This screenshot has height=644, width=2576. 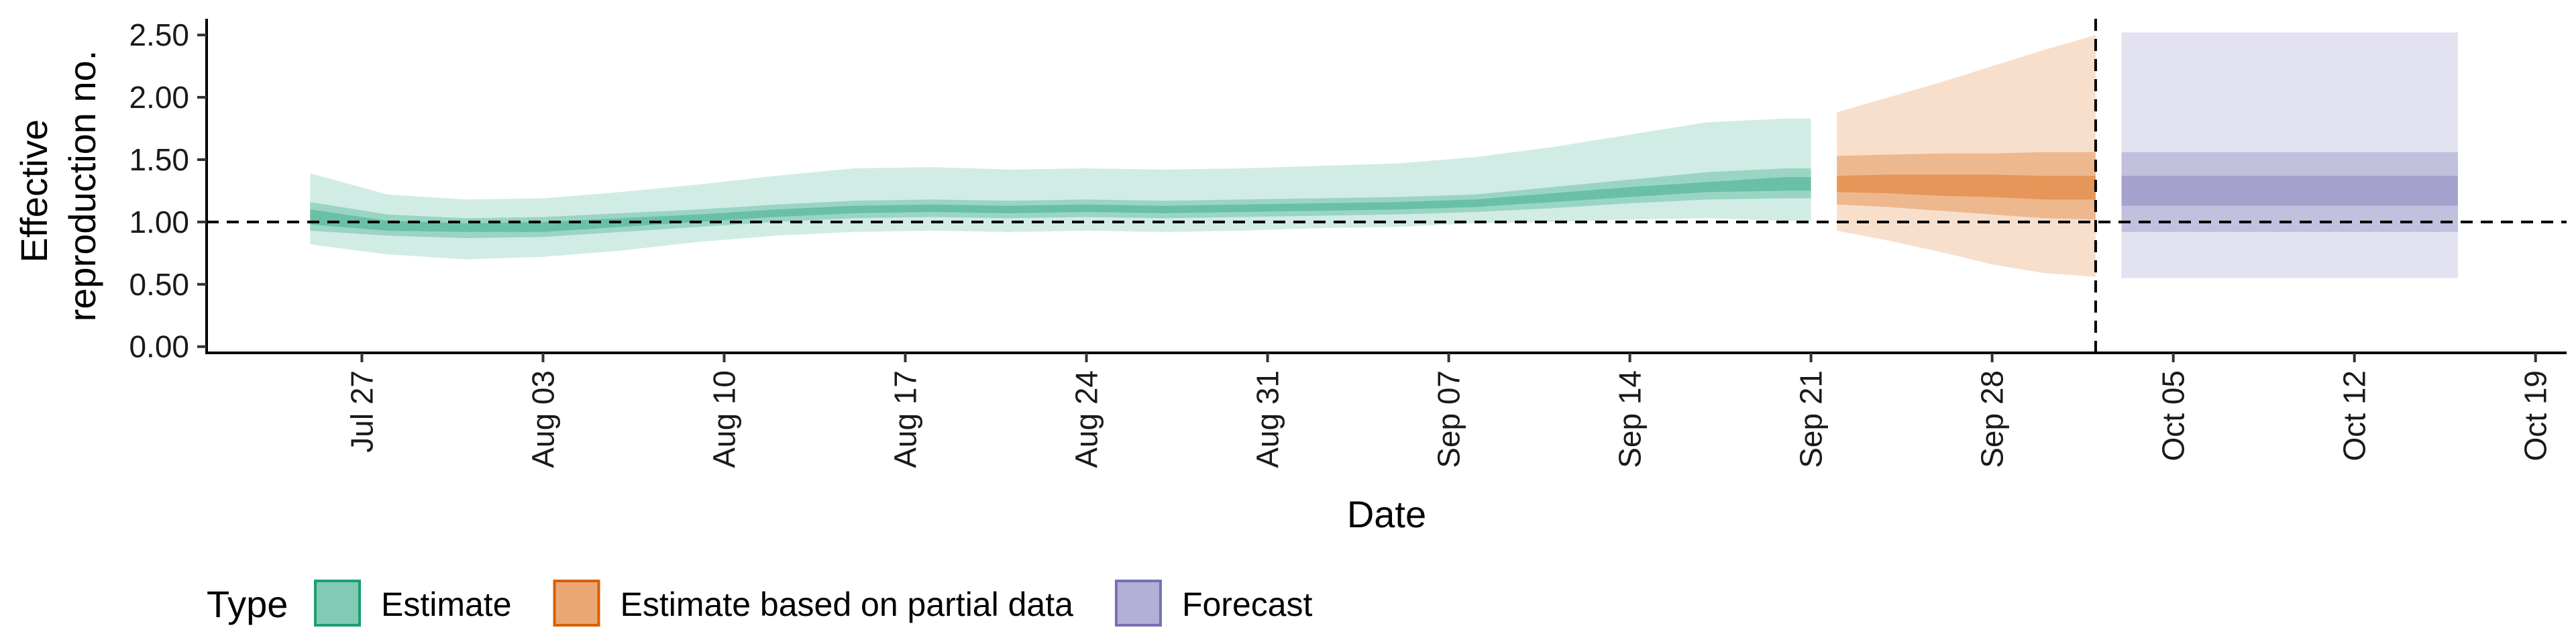 I want to click on legend-title: Type, so click(x=247, y=604).